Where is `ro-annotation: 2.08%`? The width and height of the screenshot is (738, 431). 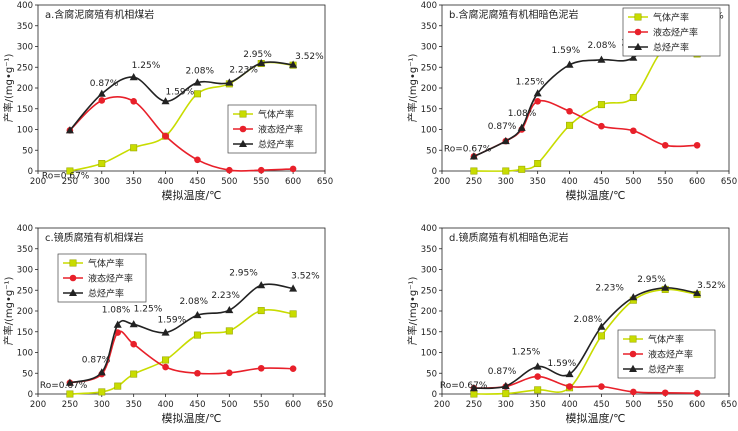 ro-annotation: 2.08% is located at coordinates (601, 46).